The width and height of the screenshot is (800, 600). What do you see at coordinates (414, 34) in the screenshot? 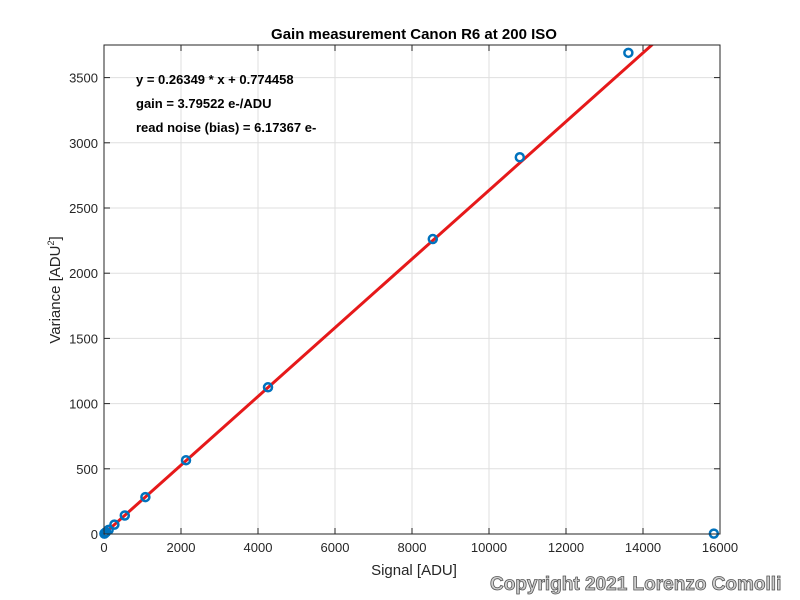
I see `chart-title: Gain measurement Canon R6 at 200 ISO` at bounding box center [414, 34].